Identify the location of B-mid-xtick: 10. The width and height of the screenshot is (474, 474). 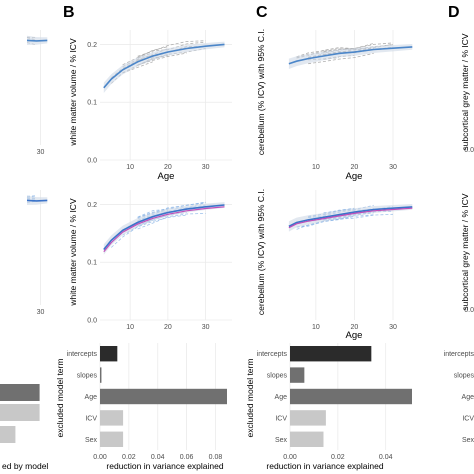
(130, 327).